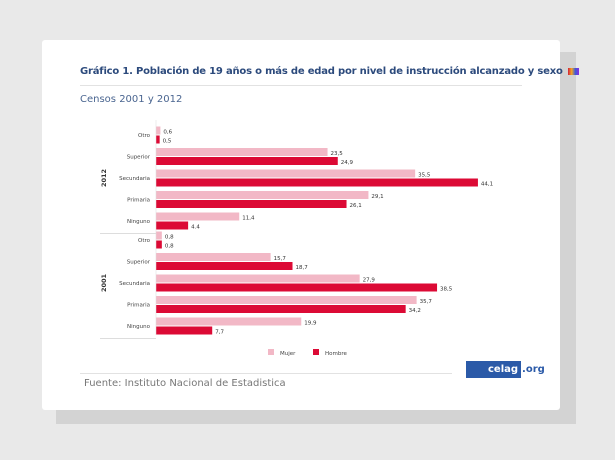 This screenshot has height=460, width=615. What do you see at coordinates (302, 268) in the screenshot?
I see `data-label: 18,7` at bounding box center [302, 268].